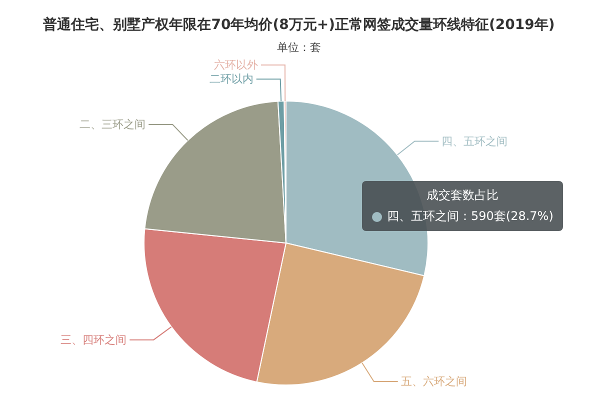  Describe the element at coordinates (475, 141) in the screenshot. I see `slice-label: 四、五环之间` at that location.